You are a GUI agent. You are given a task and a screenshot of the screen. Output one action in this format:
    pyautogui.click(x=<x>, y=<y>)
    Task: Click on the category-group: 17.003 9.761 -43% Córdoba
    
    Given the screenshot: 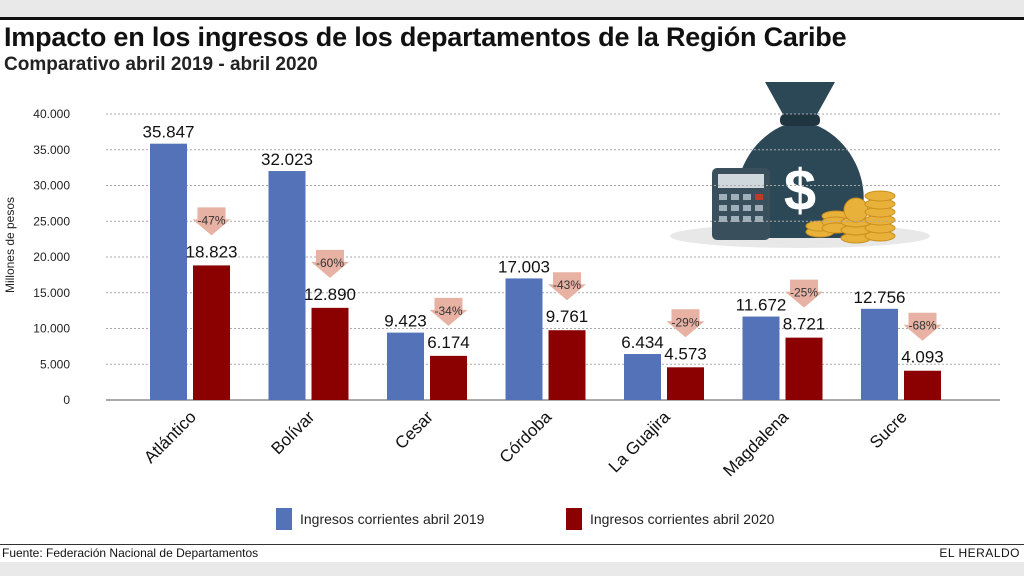 What is the action you would take?
    pyautogui.click(x=542, y=362)
    